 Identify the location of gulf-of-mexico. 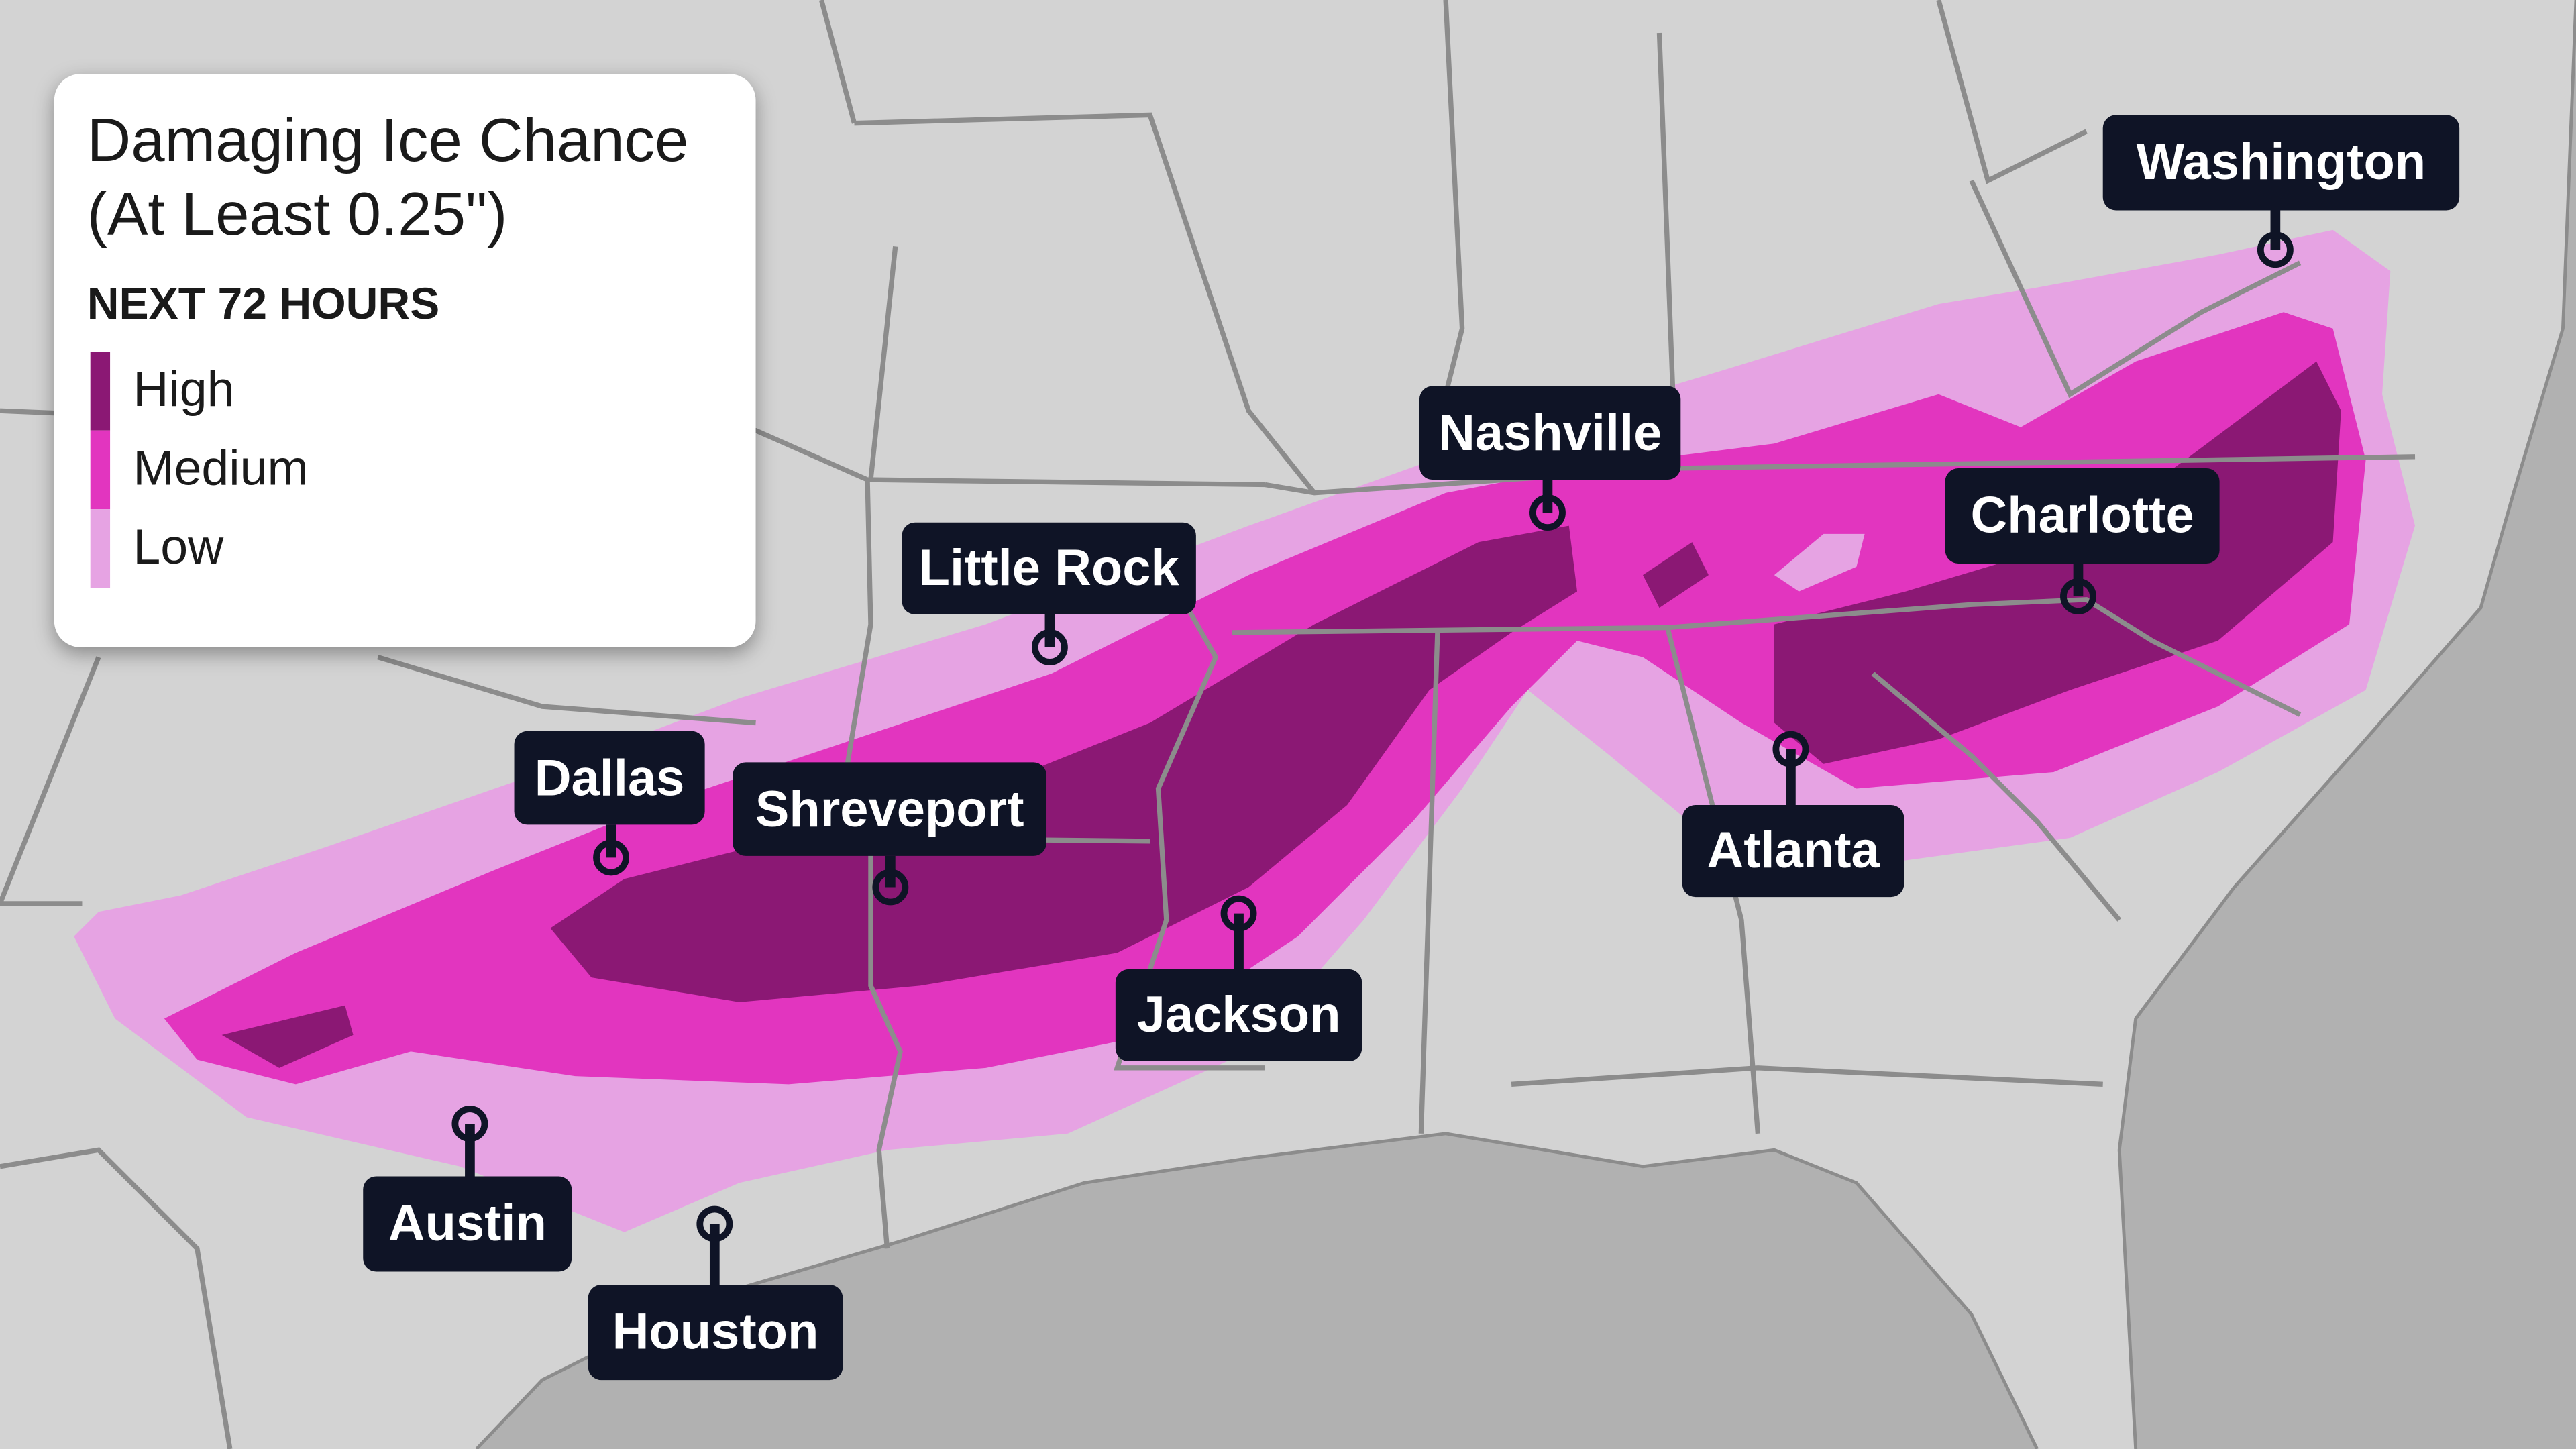
(1256, 1291).